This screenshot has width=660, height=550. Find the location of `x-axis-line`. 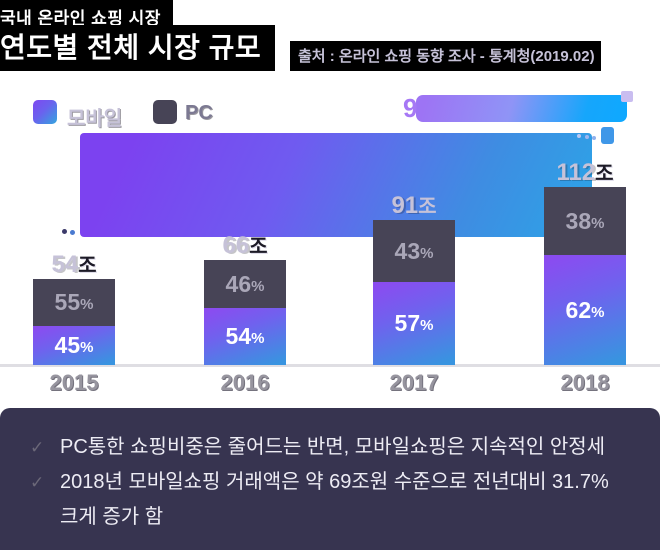

x-axis-line is located at coordinates (330, 365).